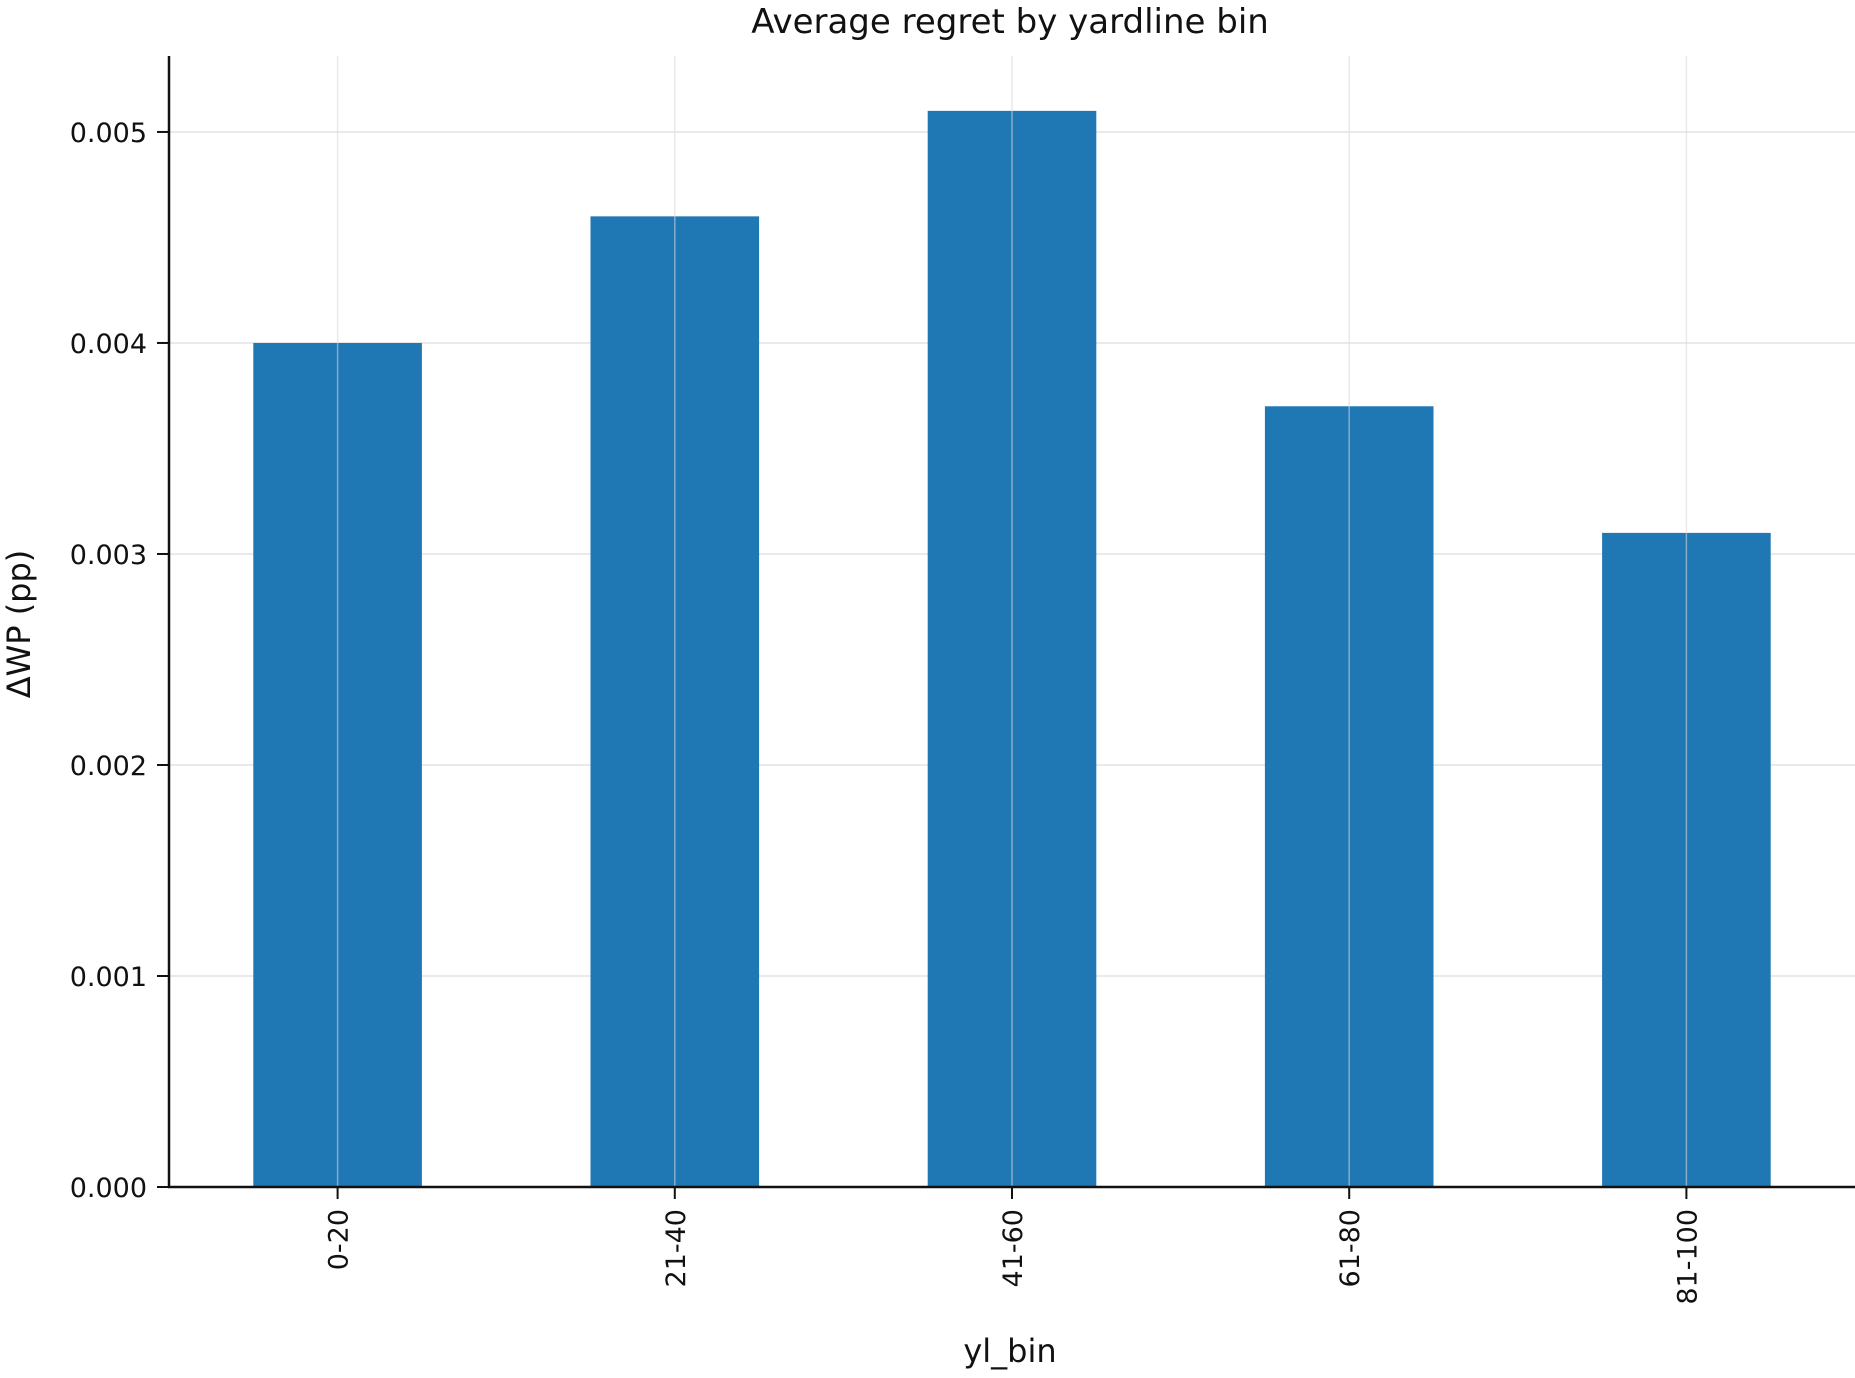 The width and height of the screenshot is (1855, 1378). What do you see at coordinates (1009, 1351) in the screenshot?
I see `x-axis-label: yl_bin` at bounding box center [1009, 1351].